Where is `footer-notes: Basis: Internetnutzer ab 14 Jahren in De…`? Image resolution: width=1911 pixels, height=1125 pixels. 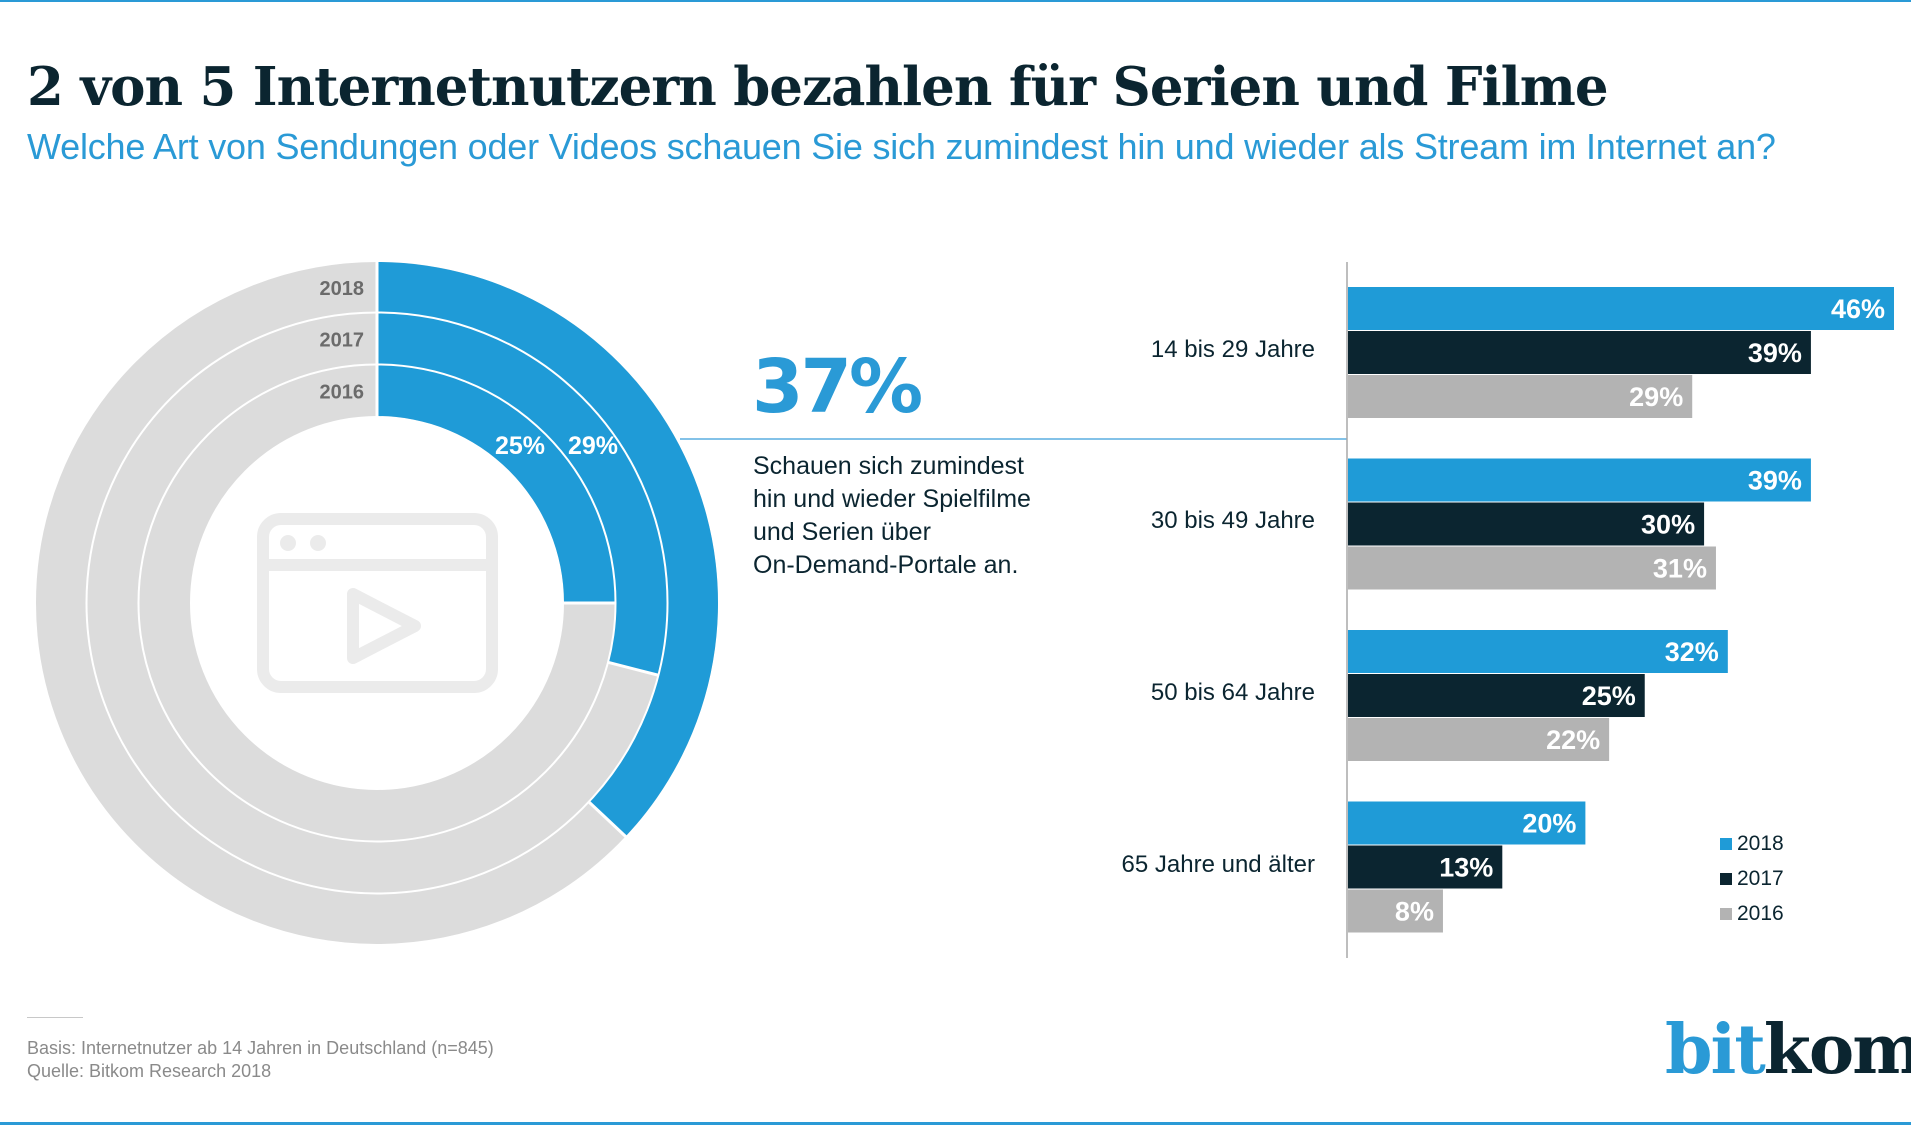 footer-notes: Basis: Internetnutzer ab 14 Jahren in De… is located at coordinates (260, 1060).